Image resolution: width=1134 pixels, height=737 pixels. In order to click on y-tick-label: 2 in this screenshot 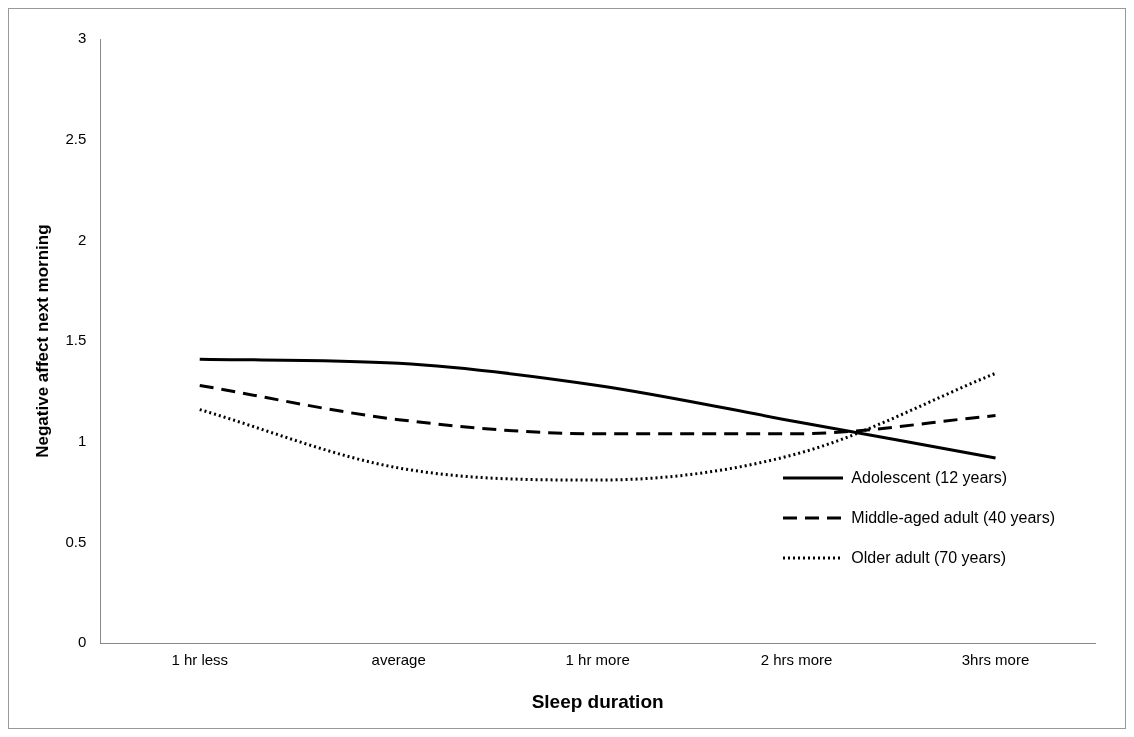, I will do `click(82, 239)`.